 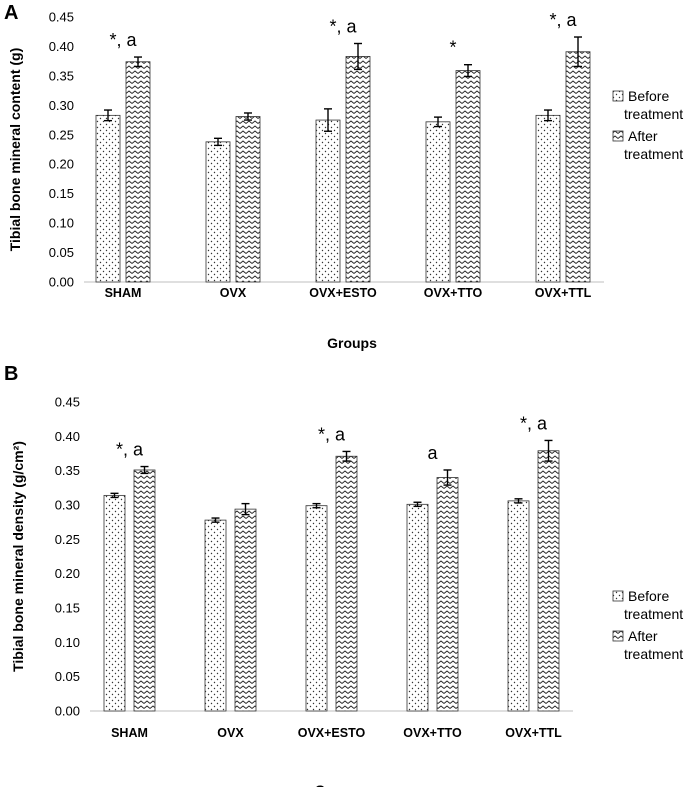 What do you see at coordinates (11, 13) in the screenshot?
I see `panel-label-a: A` at bounding box center [11, 13].